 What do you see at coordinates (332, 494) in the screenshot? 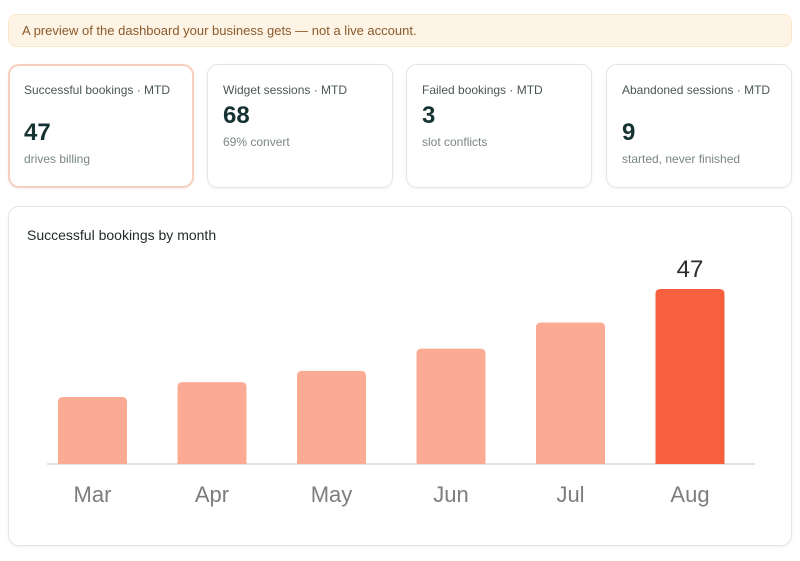
I see `x-tick-label-may: May` at bounding box center [332, 494].